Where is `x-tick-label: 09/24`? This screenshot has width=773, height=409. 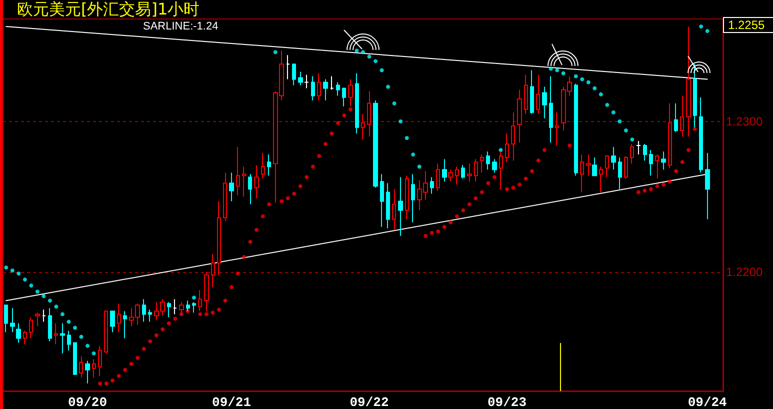 x-tick-label: 09/24 is located at coordinates (708, 402).